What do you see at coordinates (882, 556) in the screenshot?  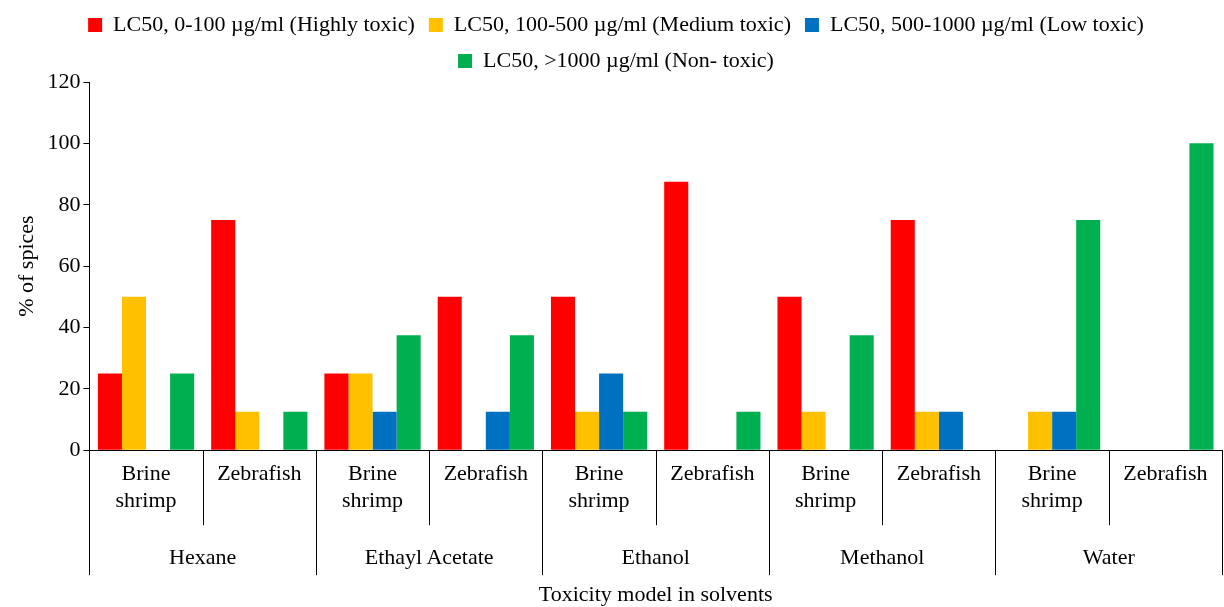 I see `text: Methanol` at bounding box center [882, 556].